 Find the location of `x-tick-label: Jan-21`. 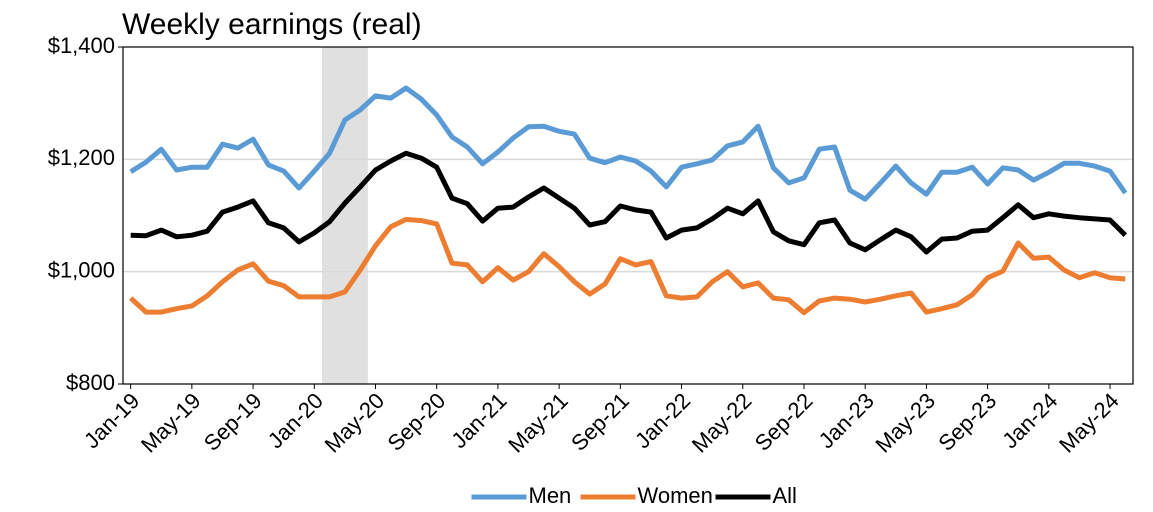

x-tick-label: Jan-21 is located at coordinates (478, 420).